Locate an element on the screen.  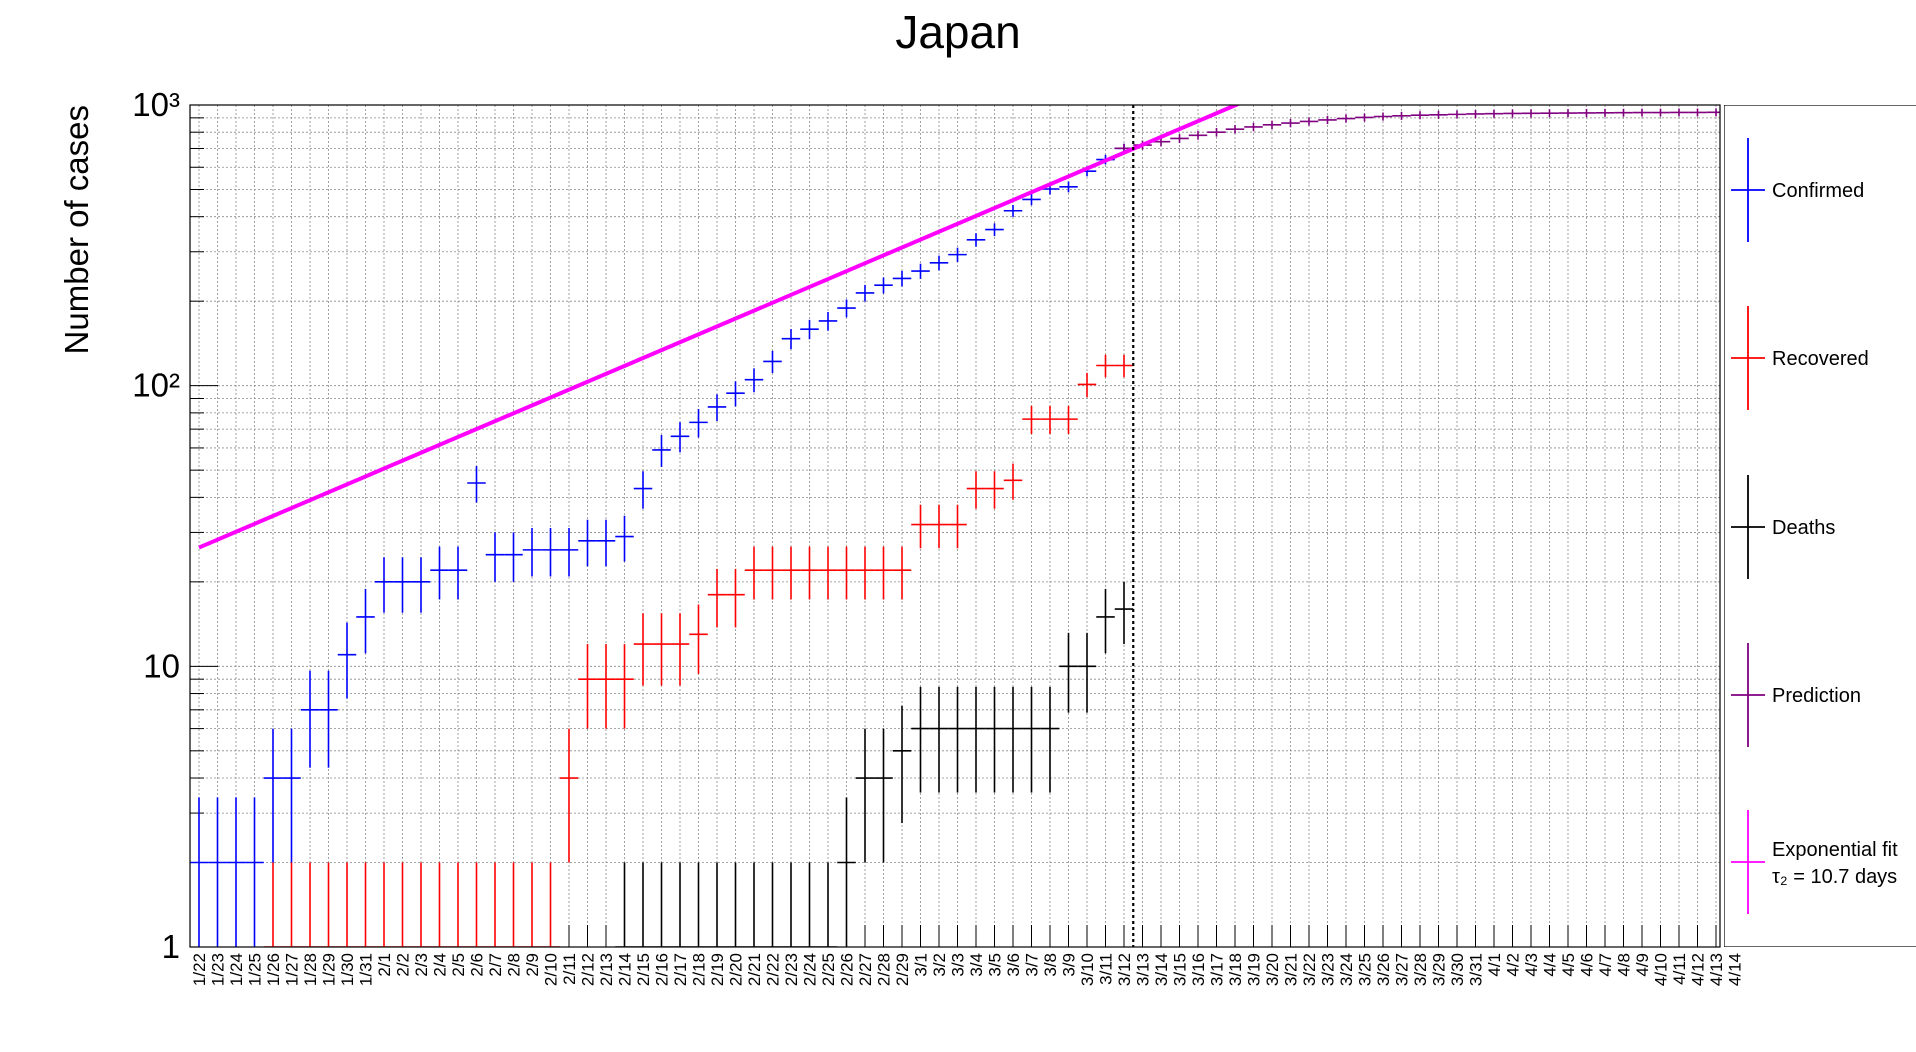
x-tick-label: 3/3 is located at coordinates (958, 965).